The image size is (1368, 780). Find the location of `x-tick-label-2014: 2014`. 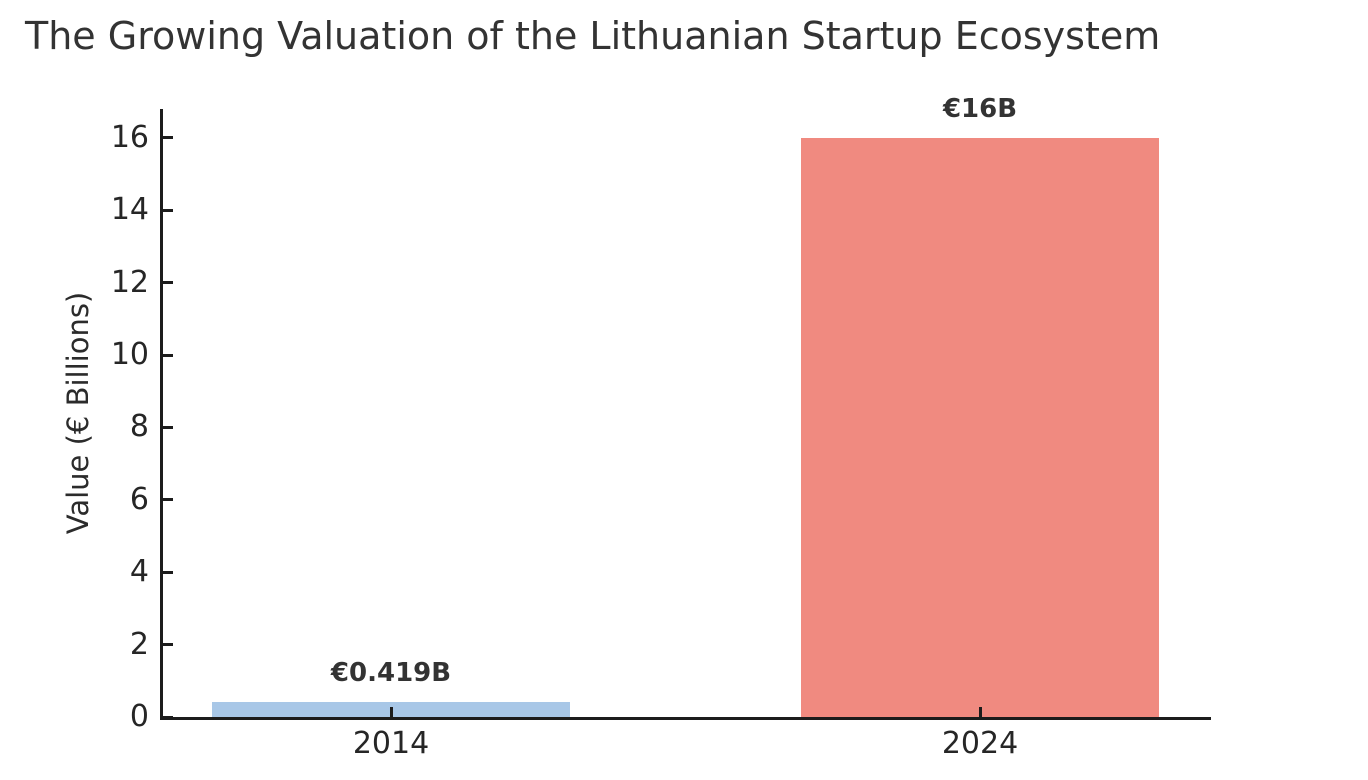

x-tick-label-2014: 2014 is located at coordinates (391, 743).